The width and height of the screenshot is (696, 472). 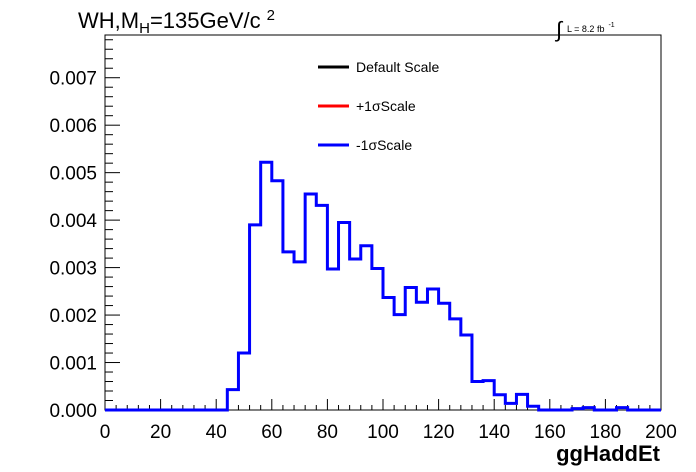 I want to click on x-tick-label: 180, so click(x=606, y=432).